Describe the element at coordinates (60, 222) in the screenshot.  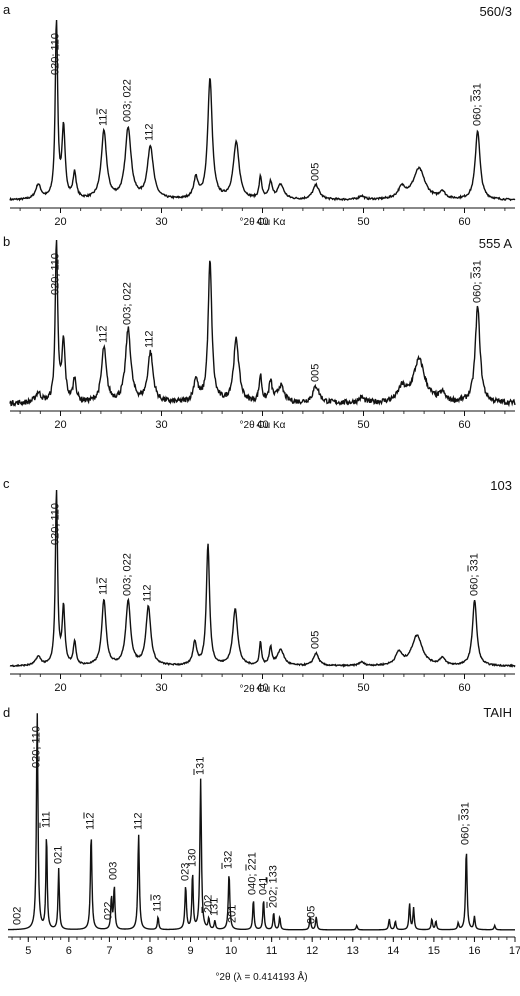
I see `x-tick-label-a: 20` at that location.